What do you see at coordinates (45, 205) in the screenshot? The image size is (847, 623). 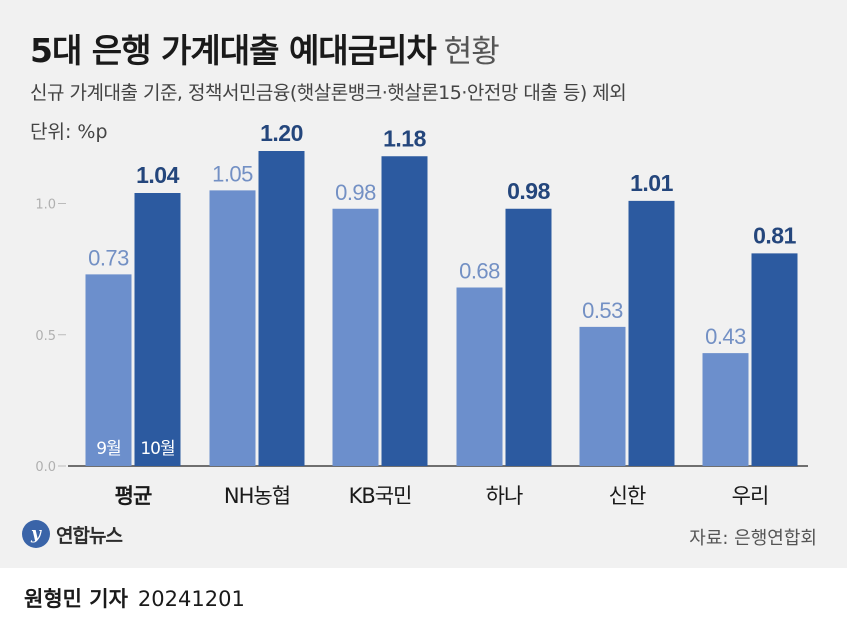 I see `y-tick-label: 1.0` at bounding box center [45, 205].